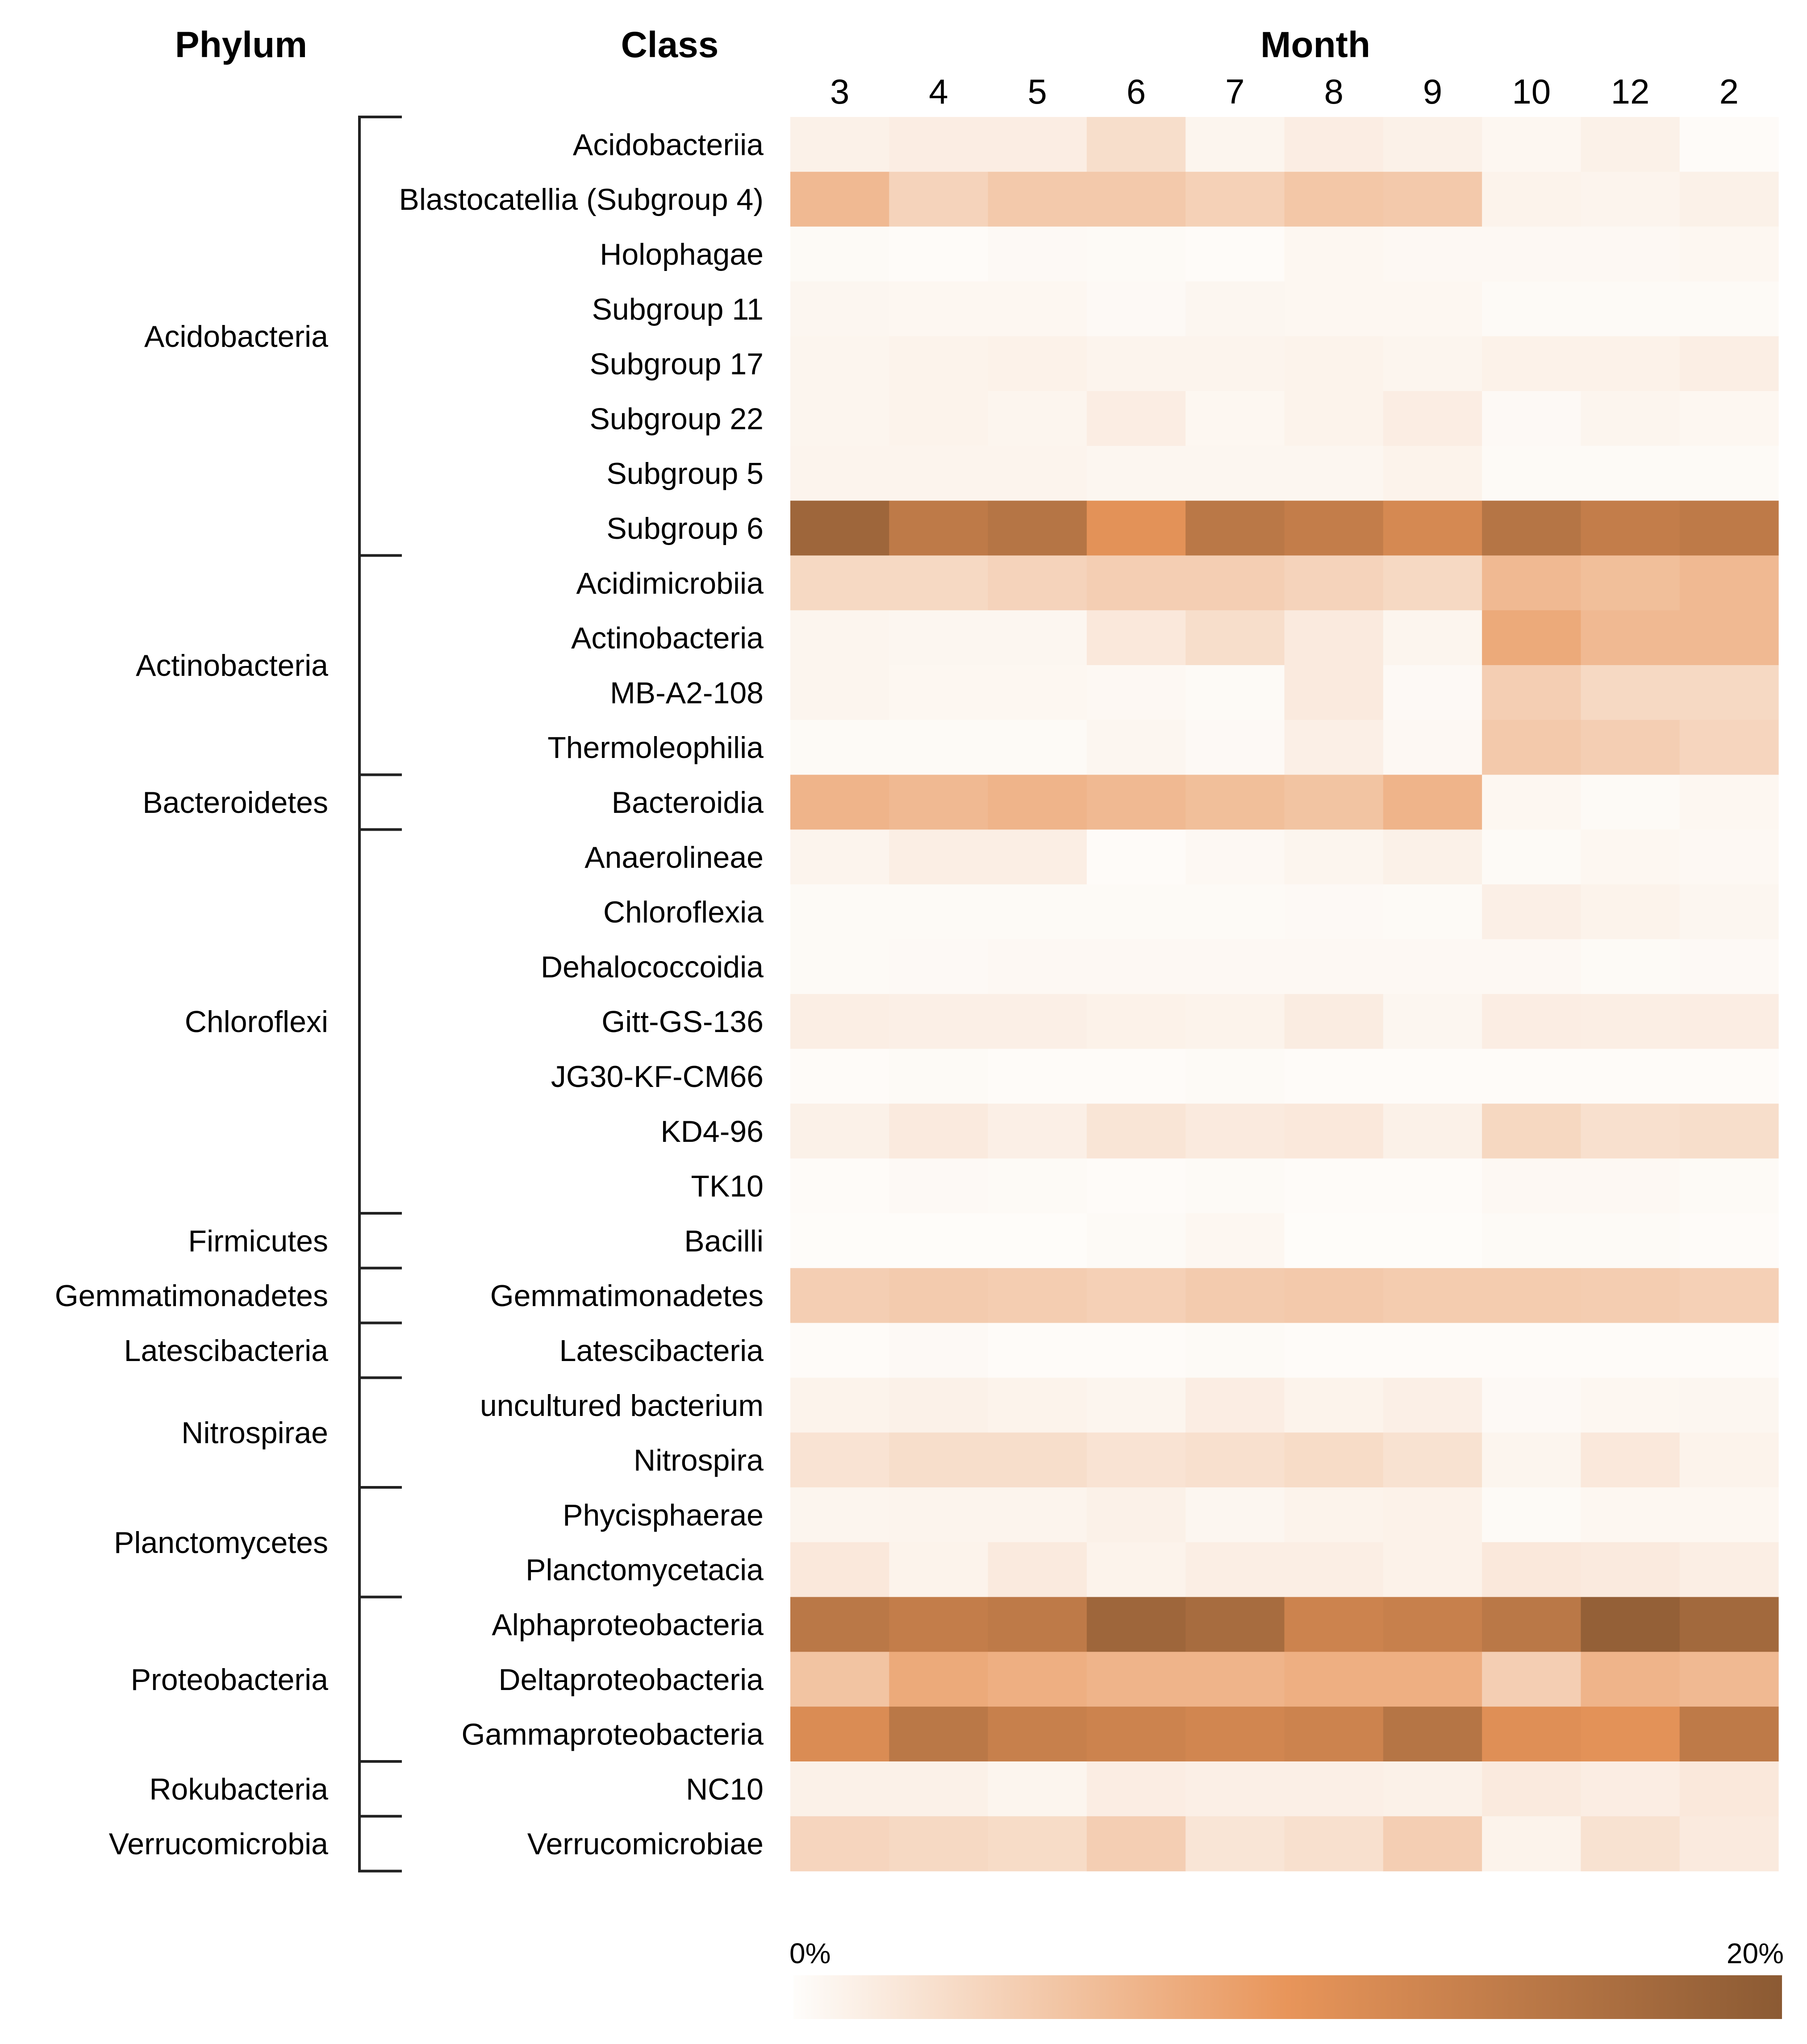 The image size is (1807, 2044). Describe the element at coordinates (670, 583) in the screenshot. I see `class-label: Acidimicrobiia` at that location.